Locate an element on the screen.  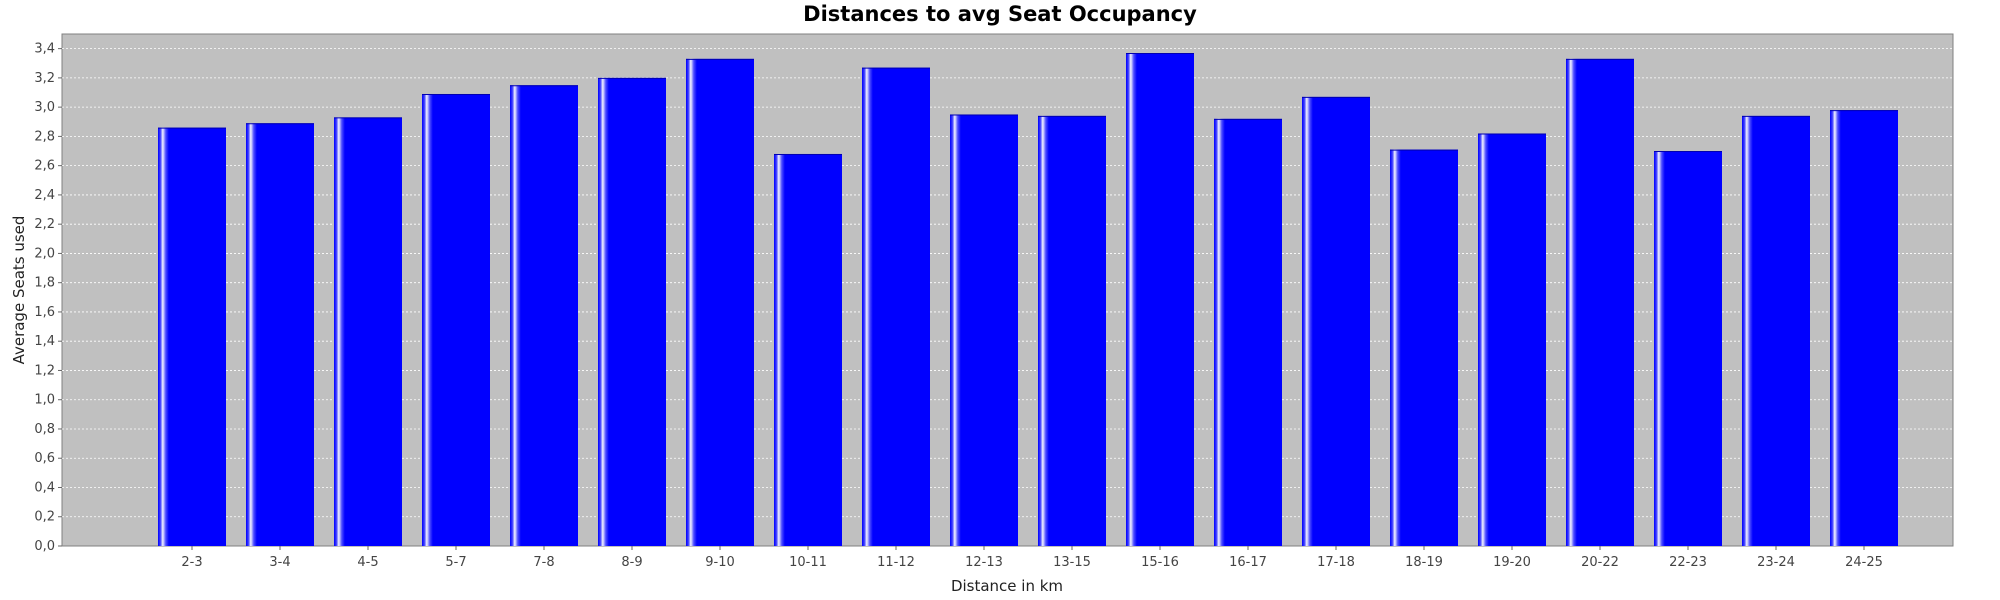
x-tick-label: 7-8 is located at coordinates (543, 562).